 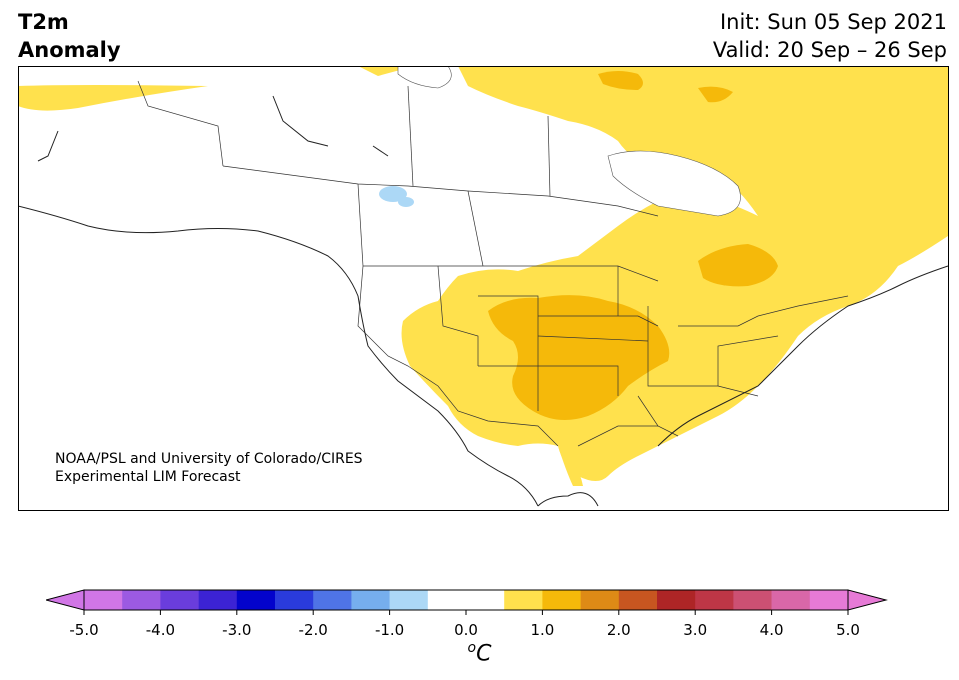 What do you see at coordinates (695, 630) in the screenshot?
I see `colorbar-tick-label: 3.0` at bounding box center [695, 630].